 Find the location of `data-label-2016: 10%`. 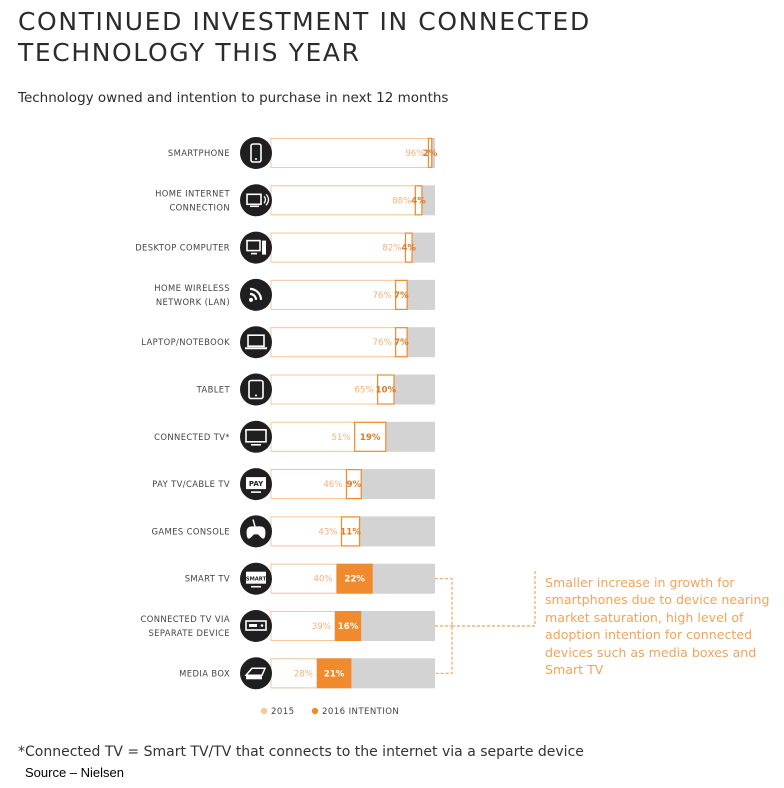

data-label-2016: 10% is located at coordinates (386, 391).